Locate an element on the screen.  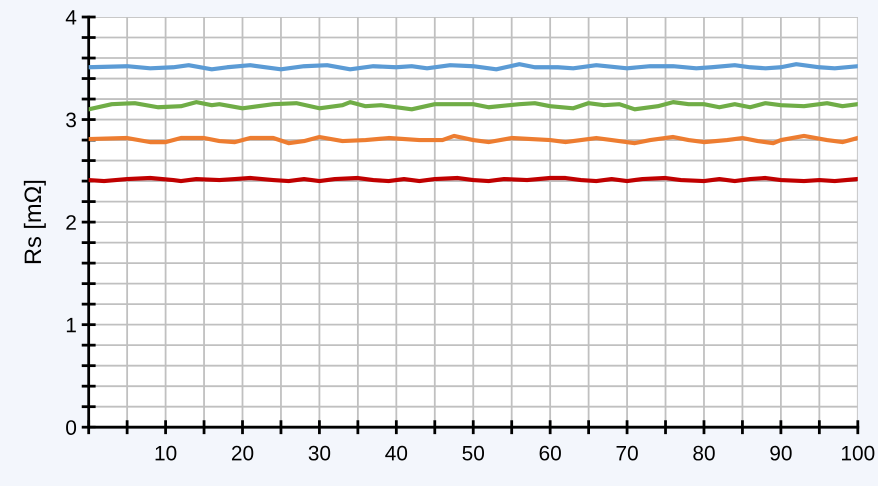
y-axis-title: Rs [mΩ] is located at coordinates (35, 222).